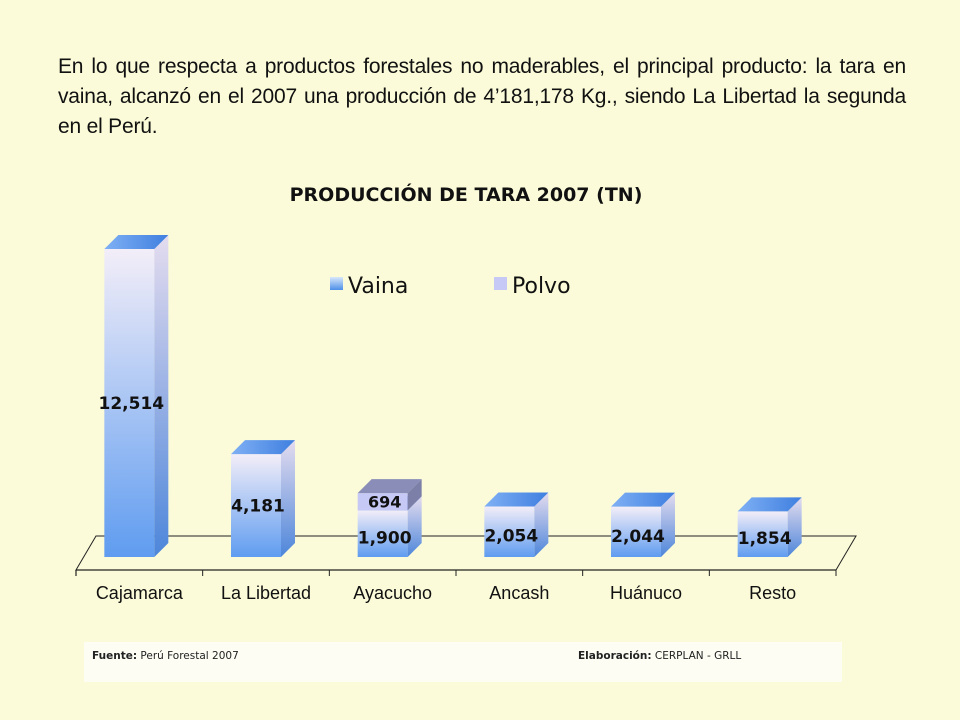 This screenshot has height=720, width=960. I want to click on bar-polvo-front, so click(382, 502).